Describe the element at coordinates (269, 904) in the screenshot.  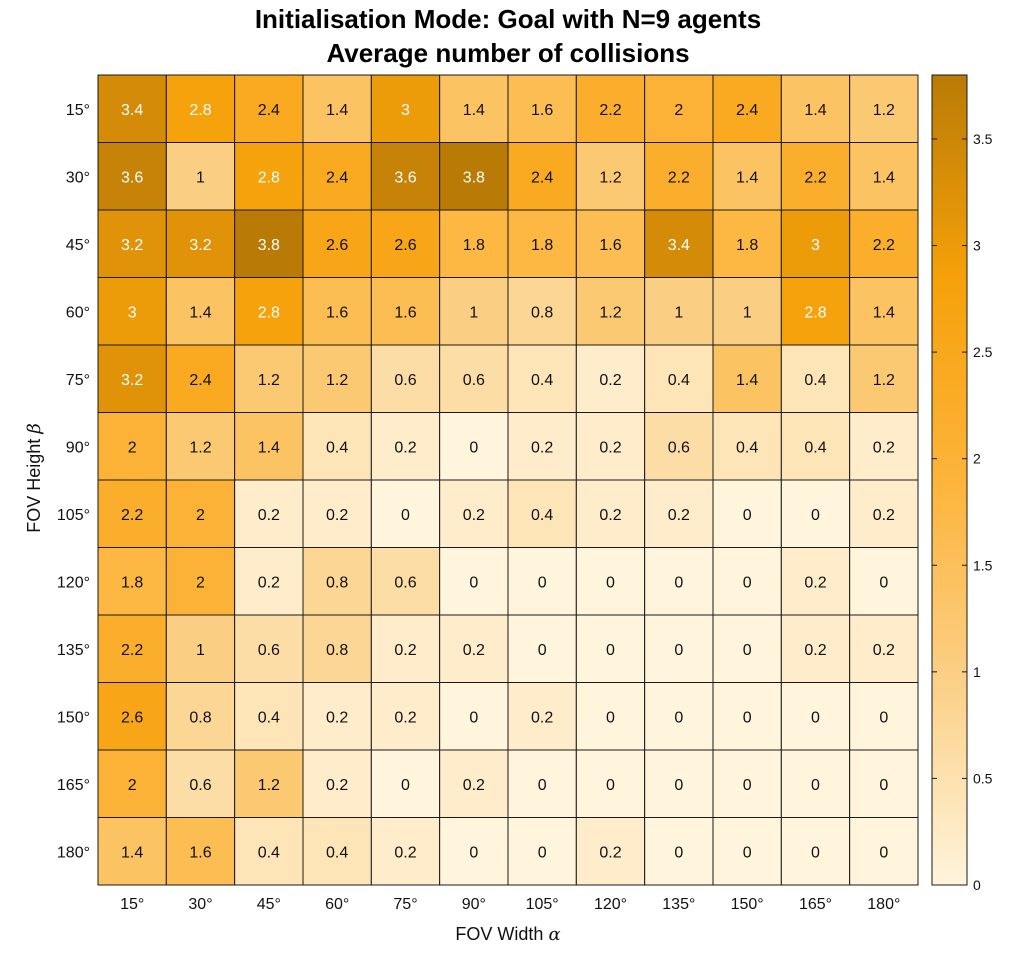
I see `x-tick-label: 45°` at that location.